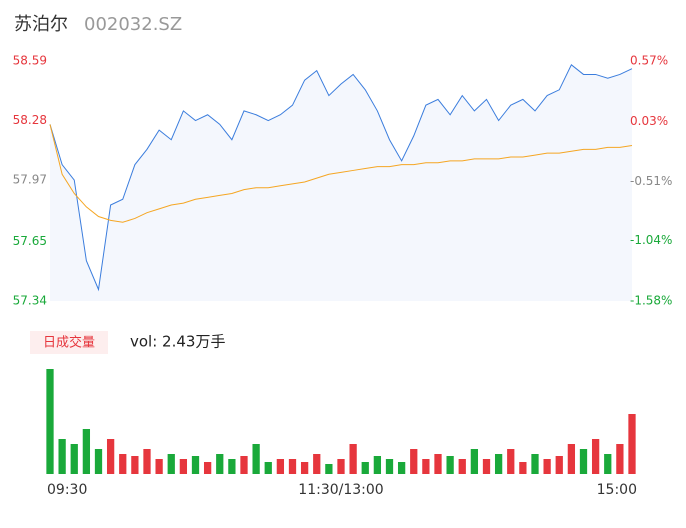  What do you see at coordinates (340, 490) in the screenshot?
I see `x-tick-label: 11:30/13:00` at bounding box center [340, 490].